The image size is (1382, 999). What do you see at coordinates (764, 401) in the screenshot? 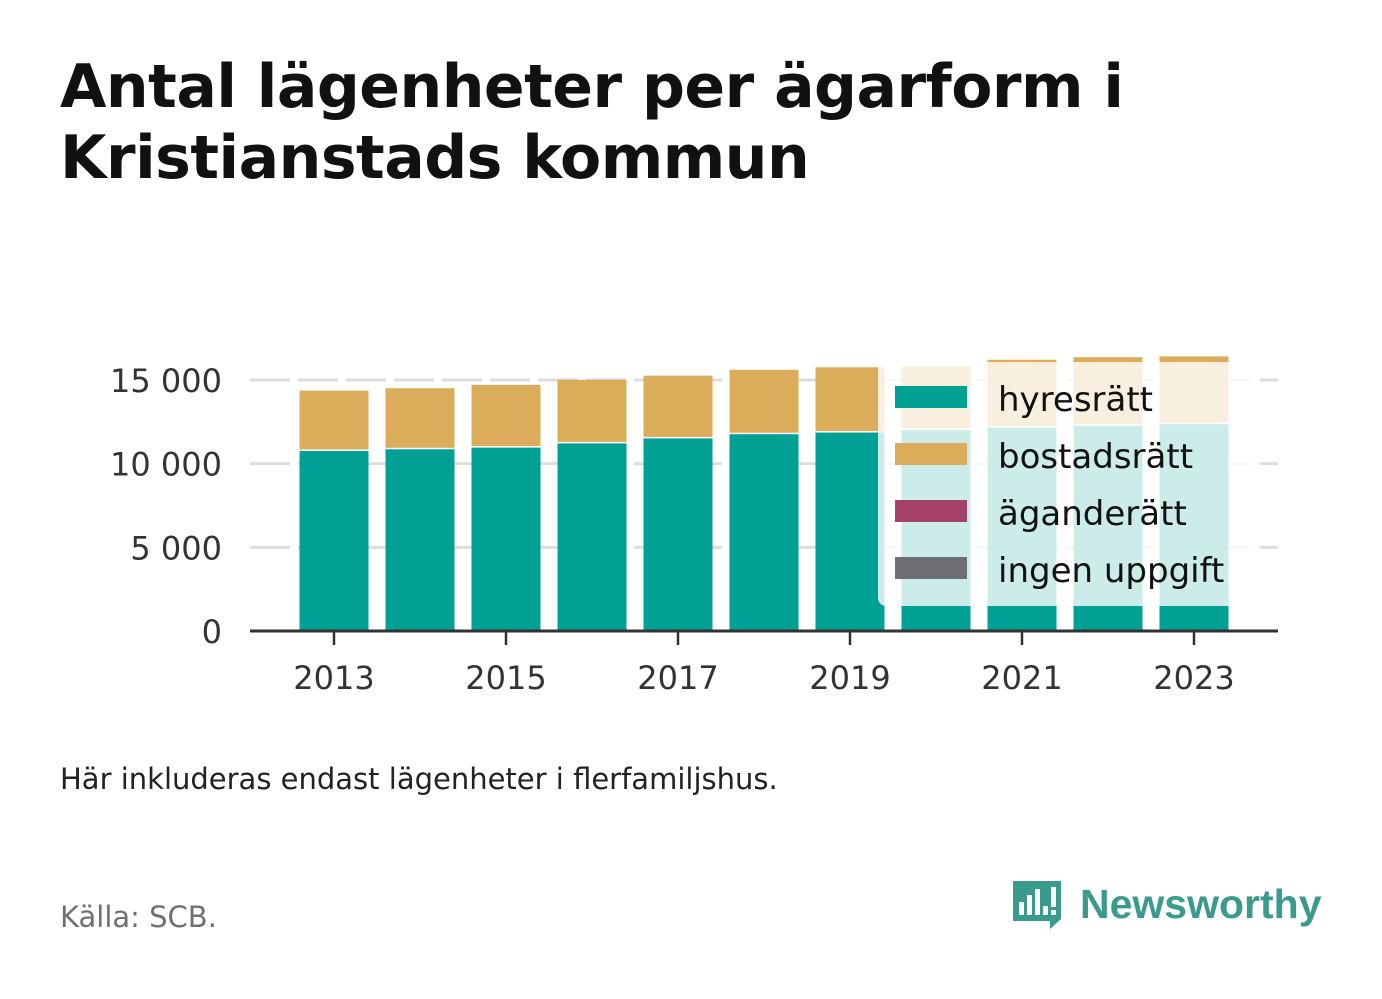
I see `bar-2018-bostadsratt` at bounding box center [764, 401].